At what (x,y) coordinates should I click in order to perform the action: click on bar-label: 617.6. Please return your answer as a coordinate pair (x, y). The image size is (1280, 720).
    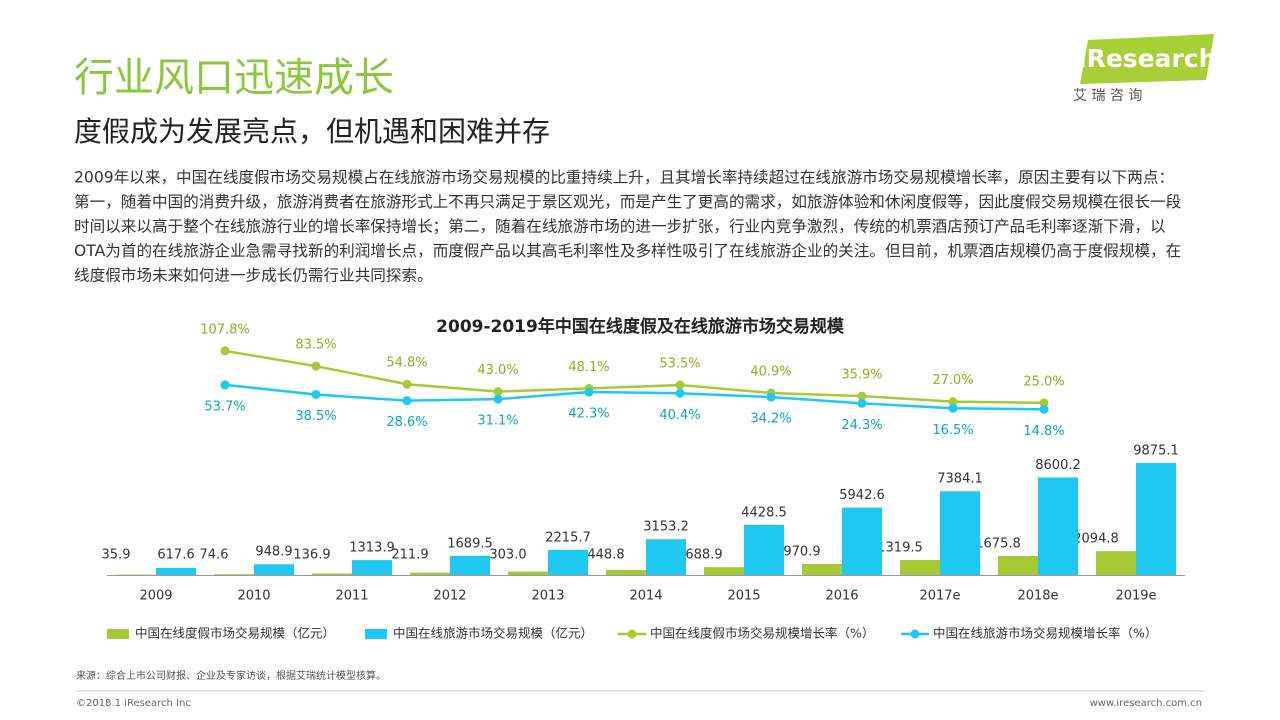
    Looking at the image, I should click on (175, 555).